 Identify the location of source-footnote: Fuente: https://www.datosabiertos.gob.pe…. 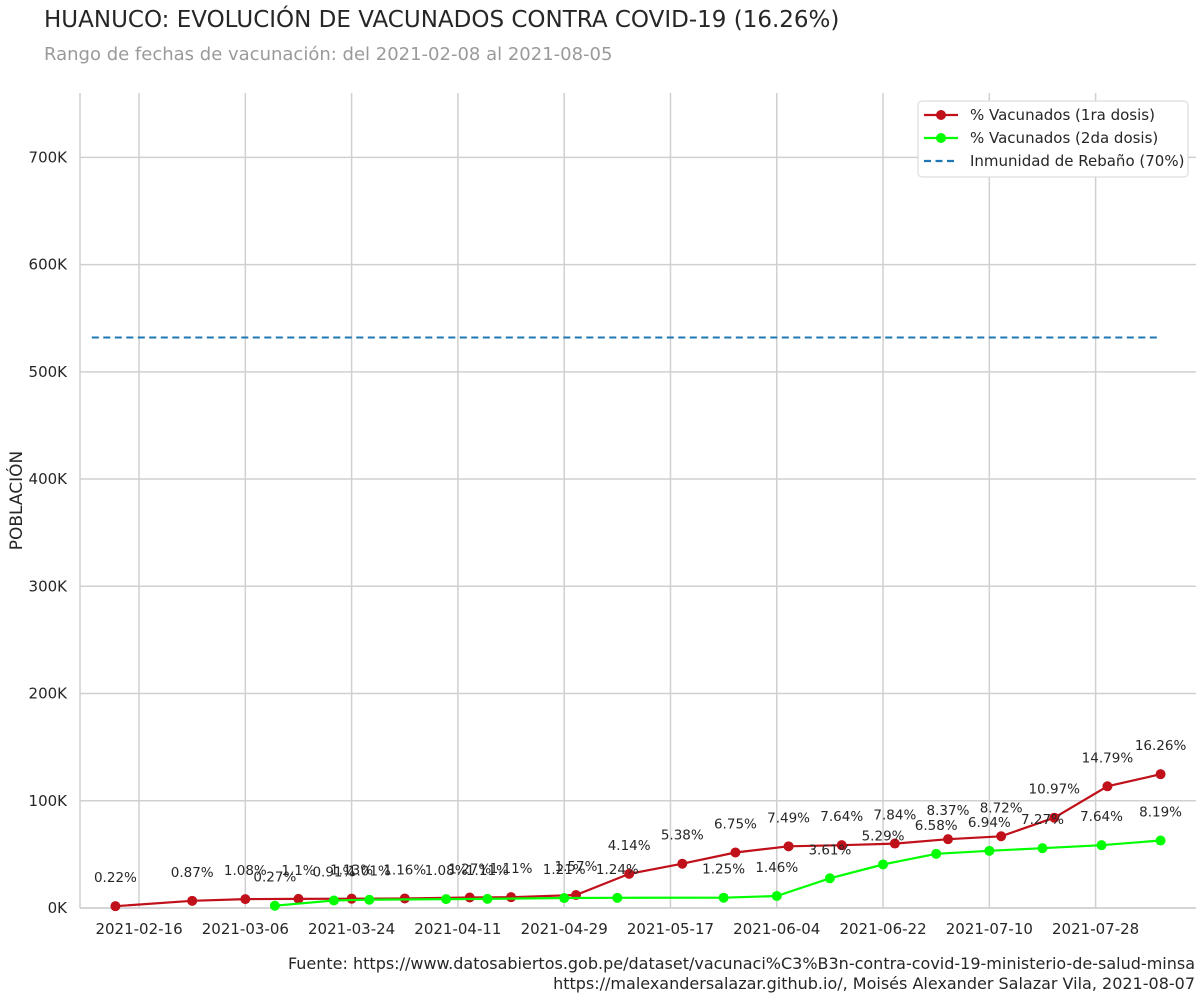
(741, 974).